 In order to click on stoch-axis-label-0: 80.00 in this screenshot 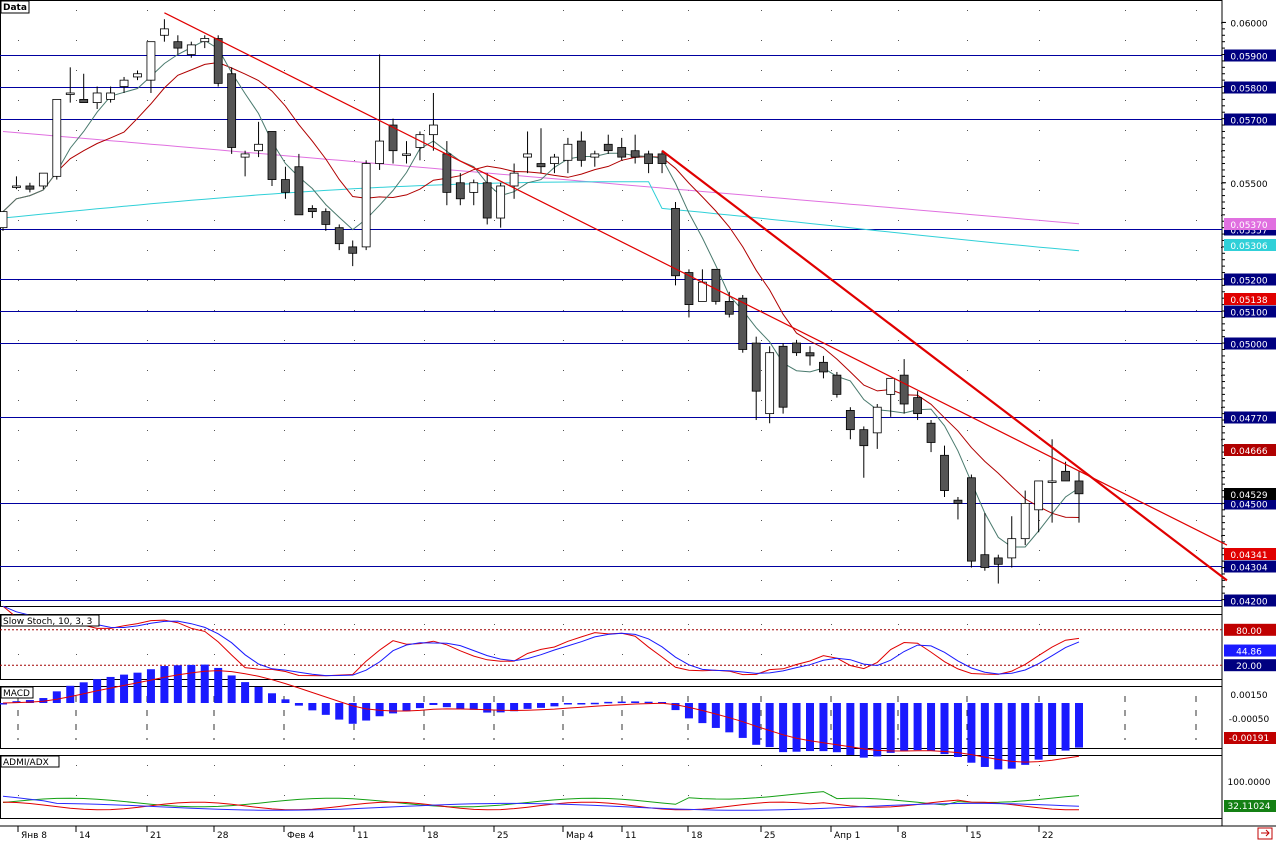, I will do `click(1249, 632)`.